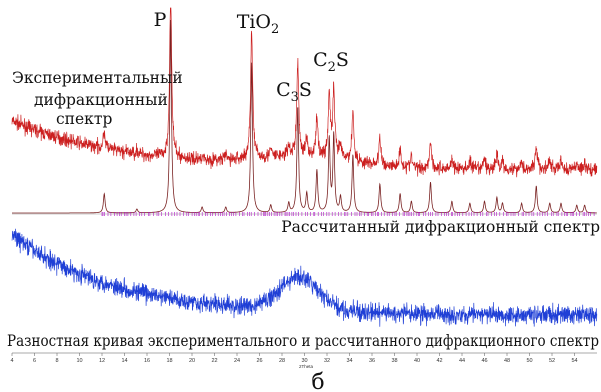 This screenshot has width=601, height=392. I want to click on x-tick-label: 6, so click(34, 361).